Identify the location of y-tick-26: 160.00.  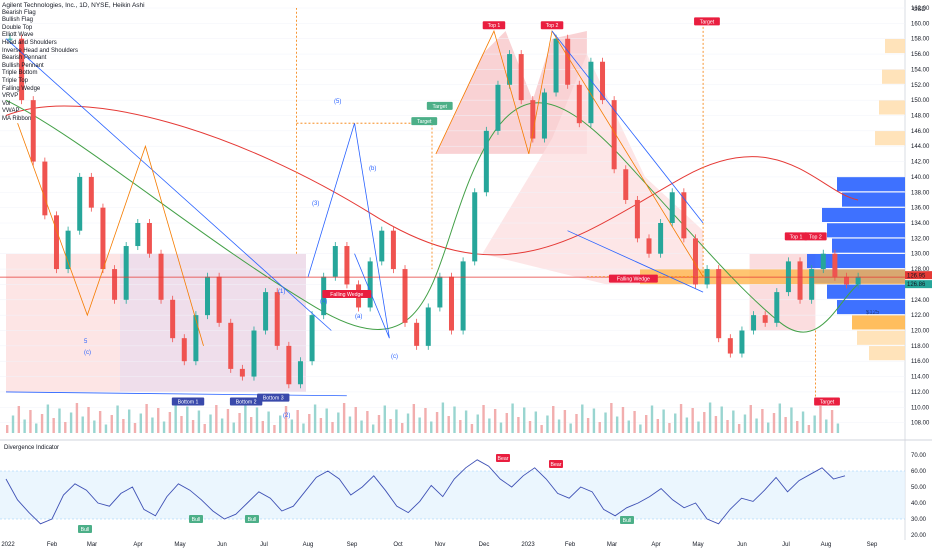
(920, 24).